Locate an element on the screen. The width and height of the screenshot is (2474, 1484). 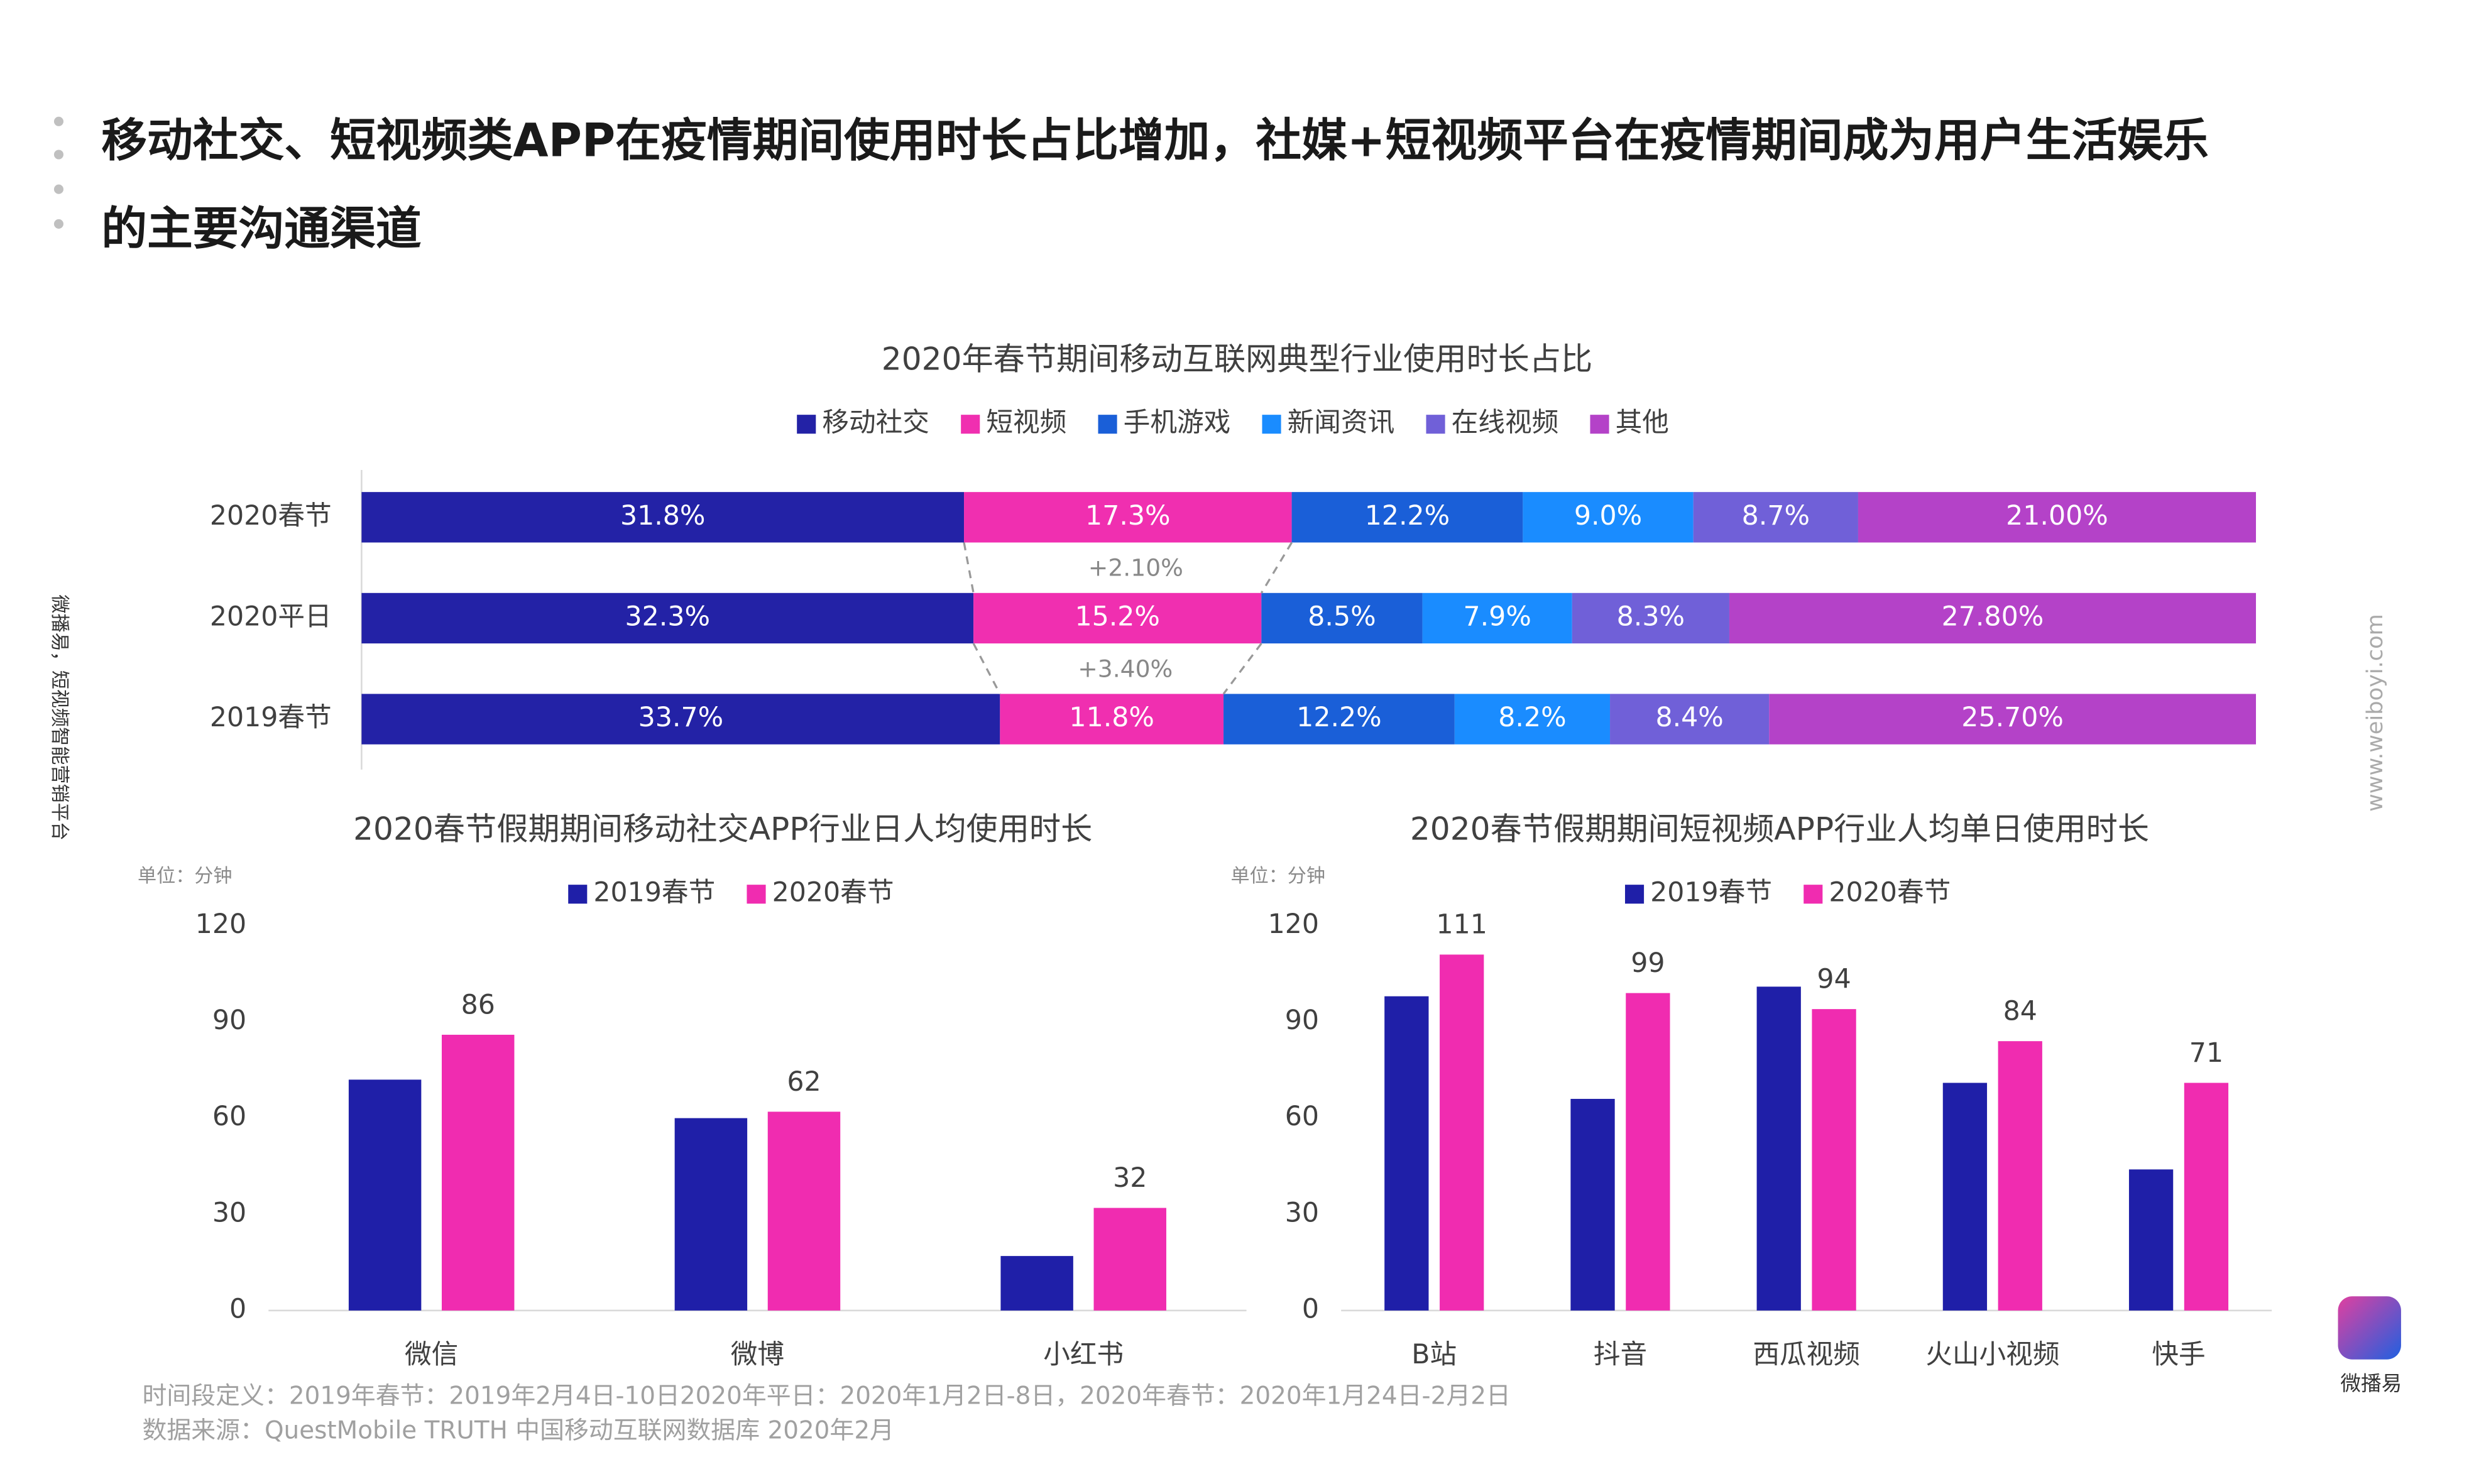
unit-label: 单位：分钟 is located at coordinates (1277, 876).